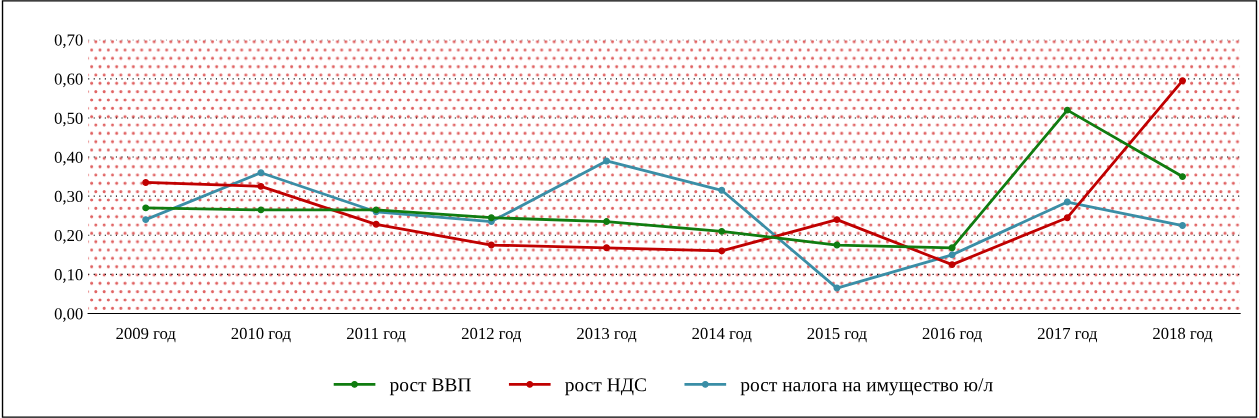 Image resolution: width=1259 pixels, height=418 pixels. I want to click on x-tick-label: 2013 год, so click(607, 335).